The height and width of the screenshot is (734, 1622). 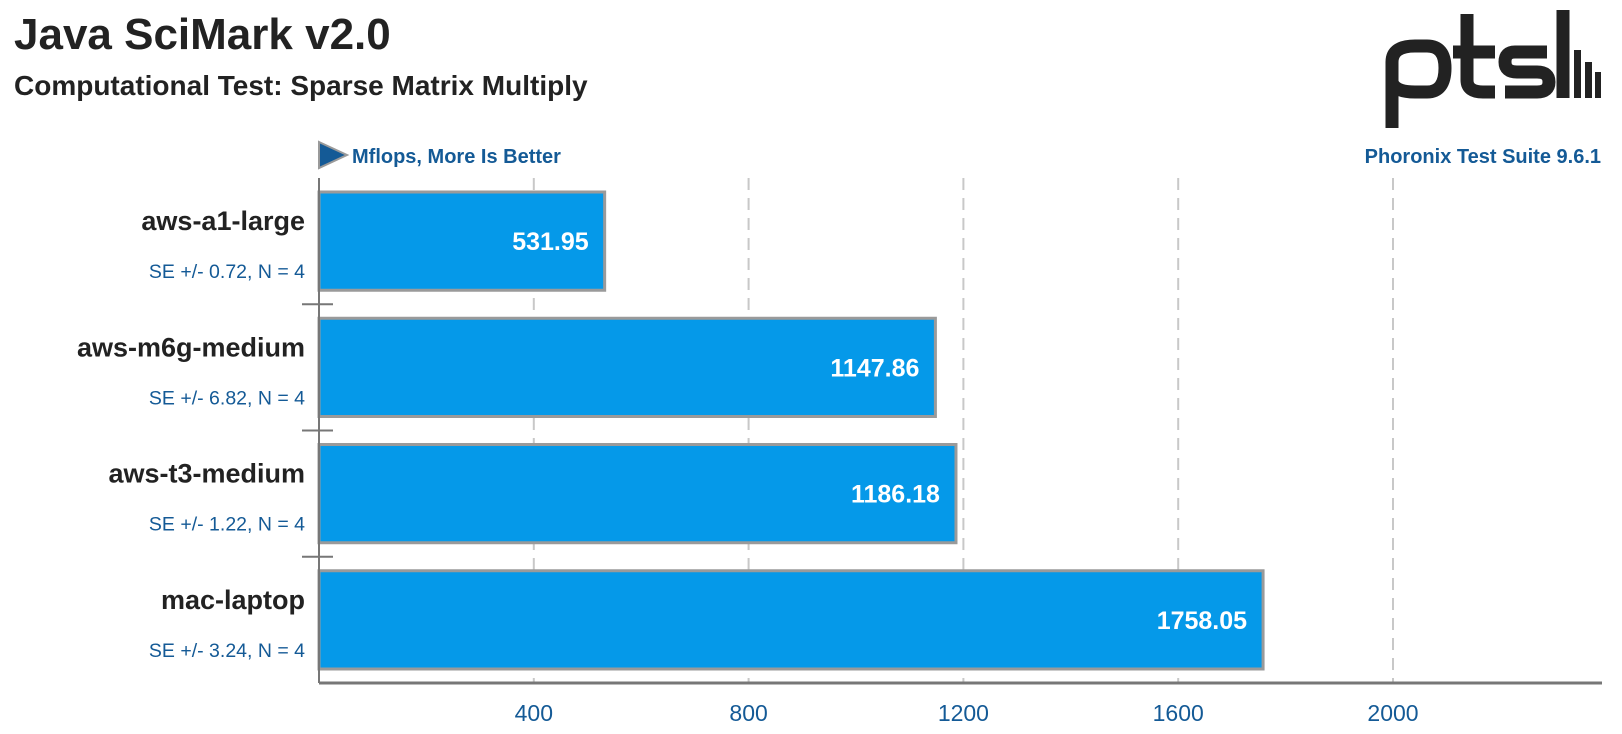 What do you see at coordinates (1178, 713) in the screenshot?
I see `x-tick-label: 1600` at bounding box center [1178, 713].